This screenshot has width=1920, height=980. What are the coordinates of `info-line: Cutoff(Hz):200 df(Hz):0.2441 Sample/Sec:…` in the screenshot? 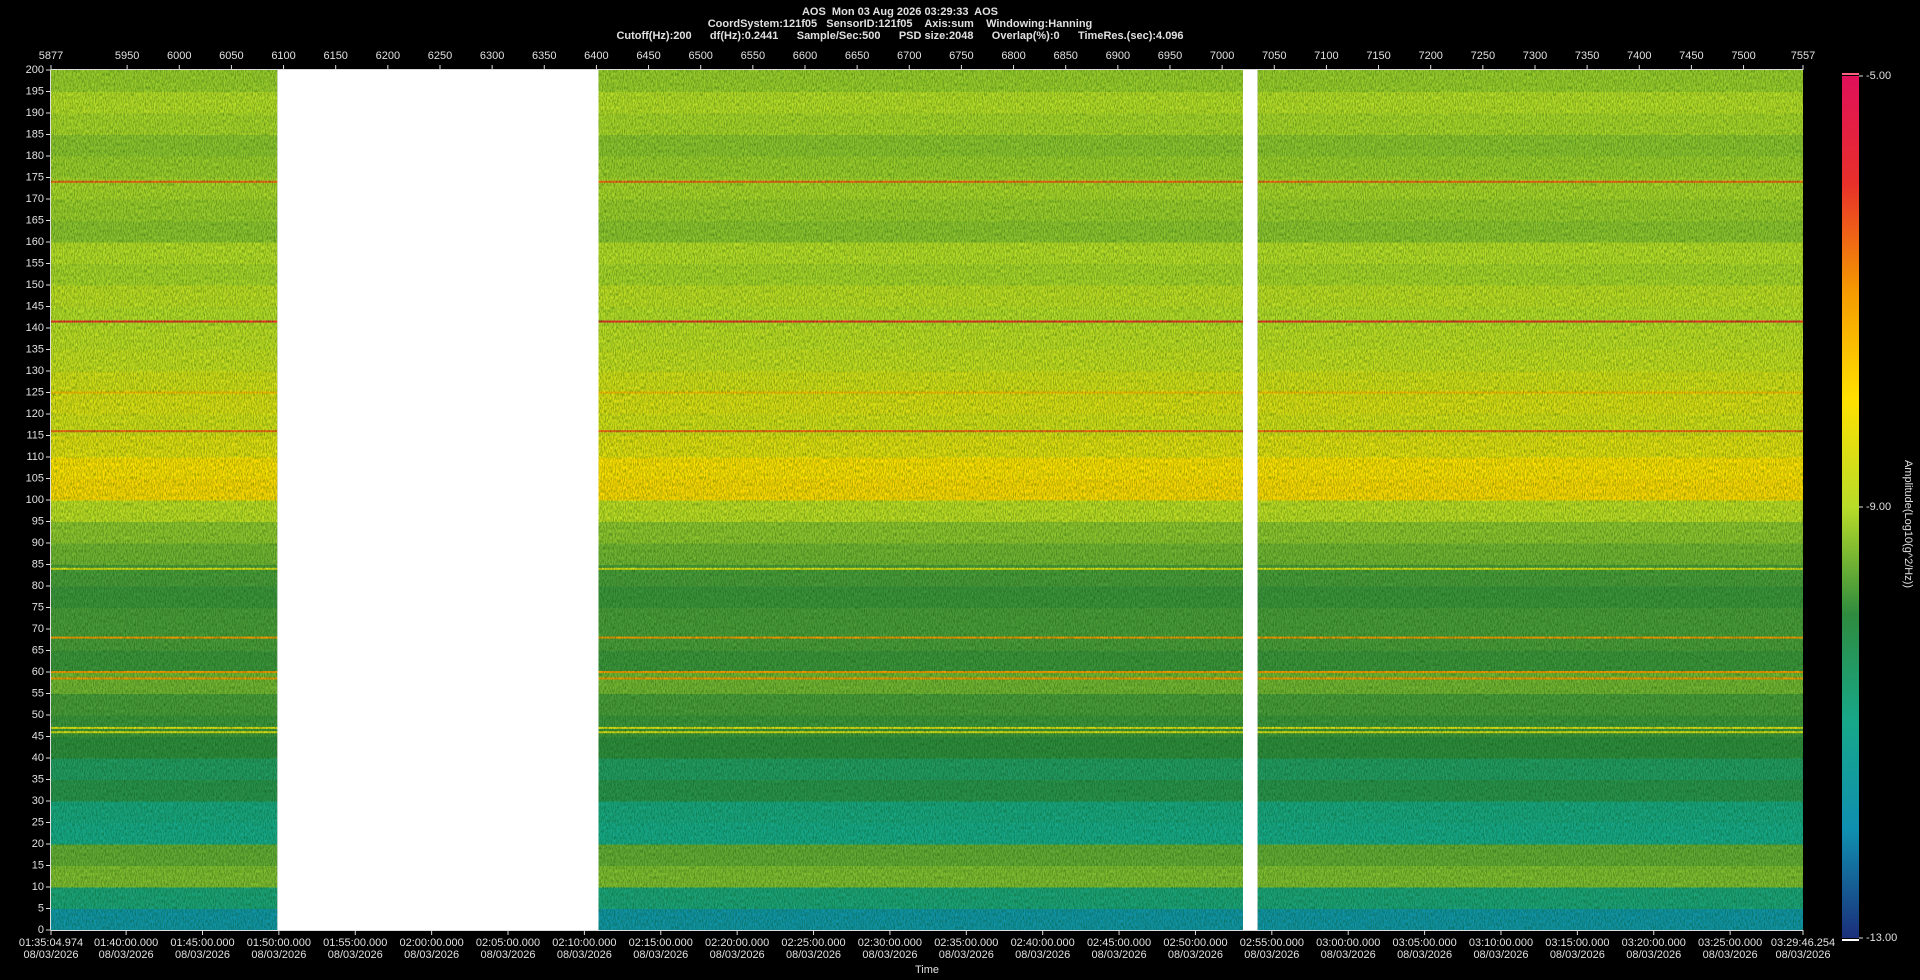 It's located at (899, 36).